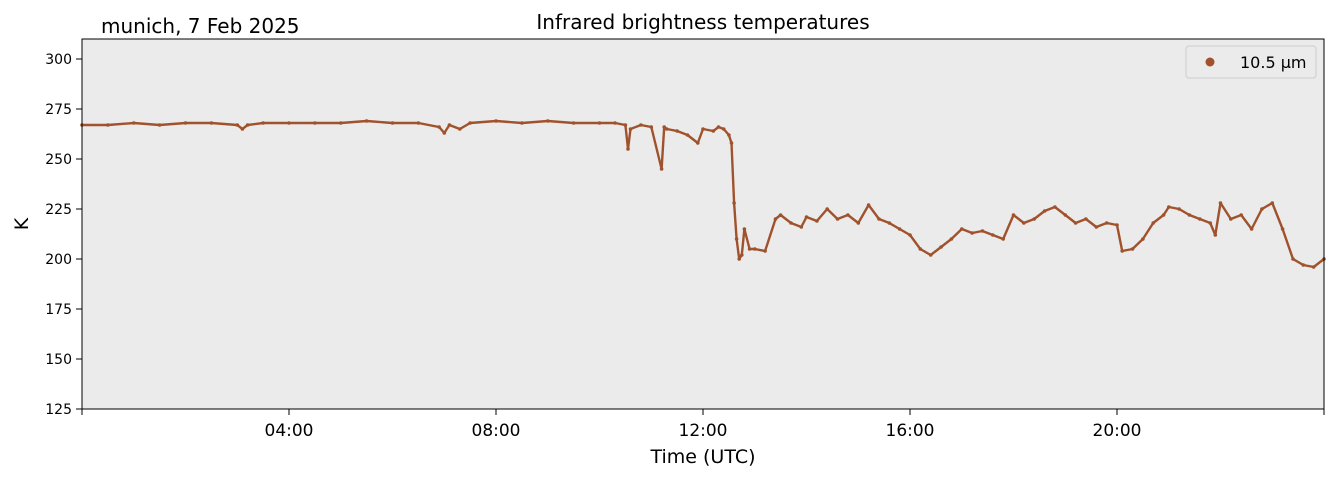 The height and width of the screenshot is (478, 1335). I want to click on y-tick-label: 225, so click(58, 210).